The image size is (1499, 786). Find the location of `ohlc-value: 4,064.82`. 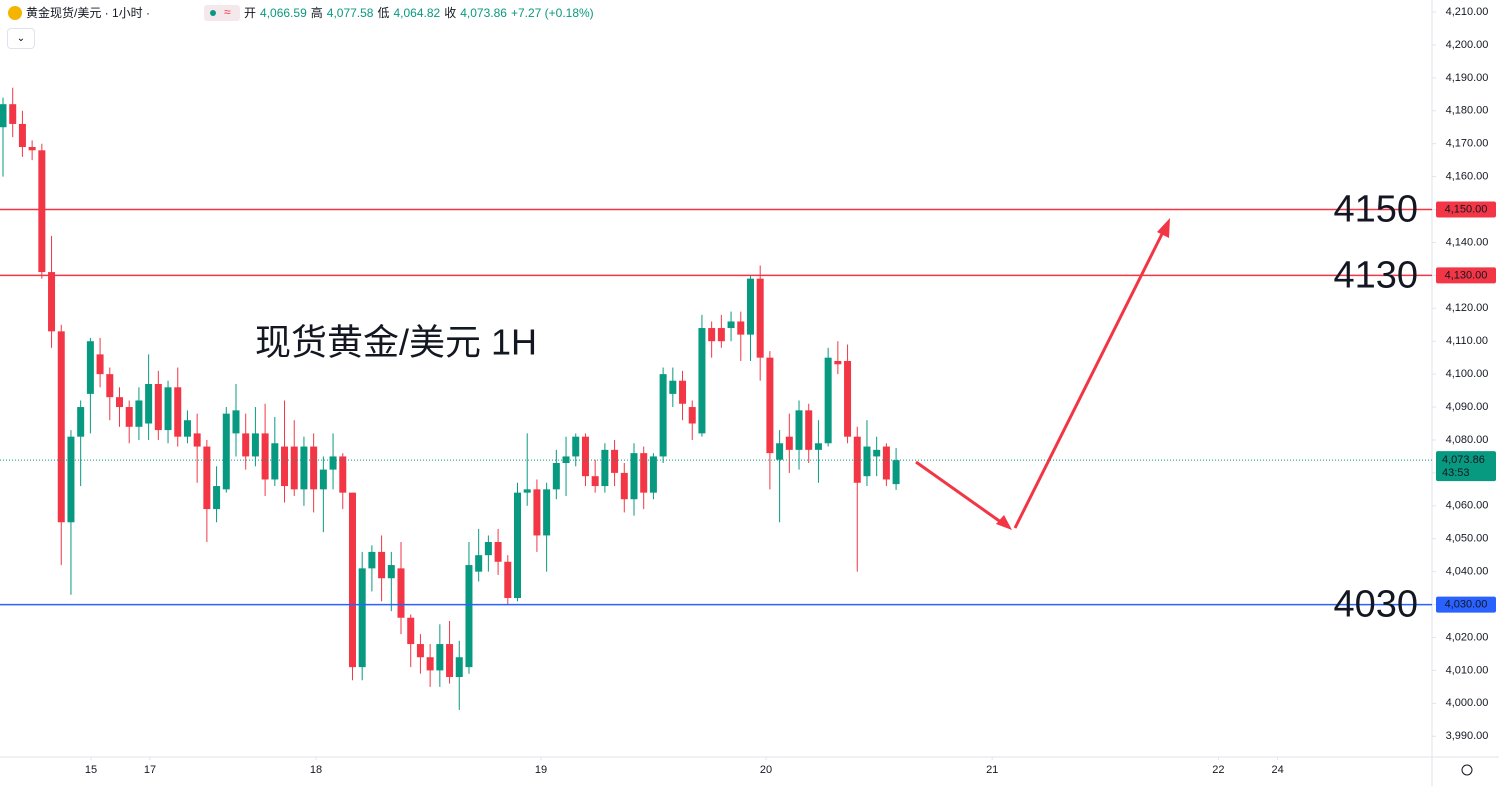

ohlc-value: 4,064.82 is located at coordinates (417, 12).